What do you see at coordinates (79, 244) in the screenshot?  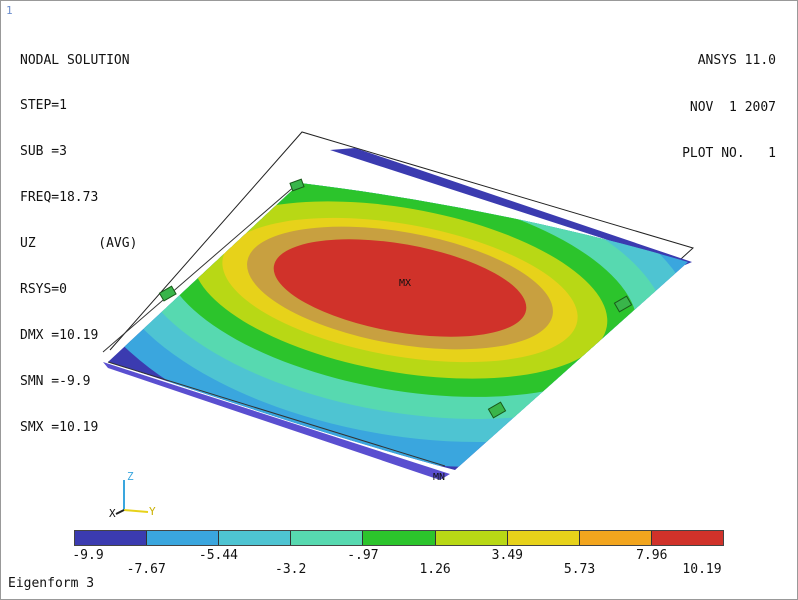 I see `result-label: UZ (AVG)` at bounding box center [79, 244].